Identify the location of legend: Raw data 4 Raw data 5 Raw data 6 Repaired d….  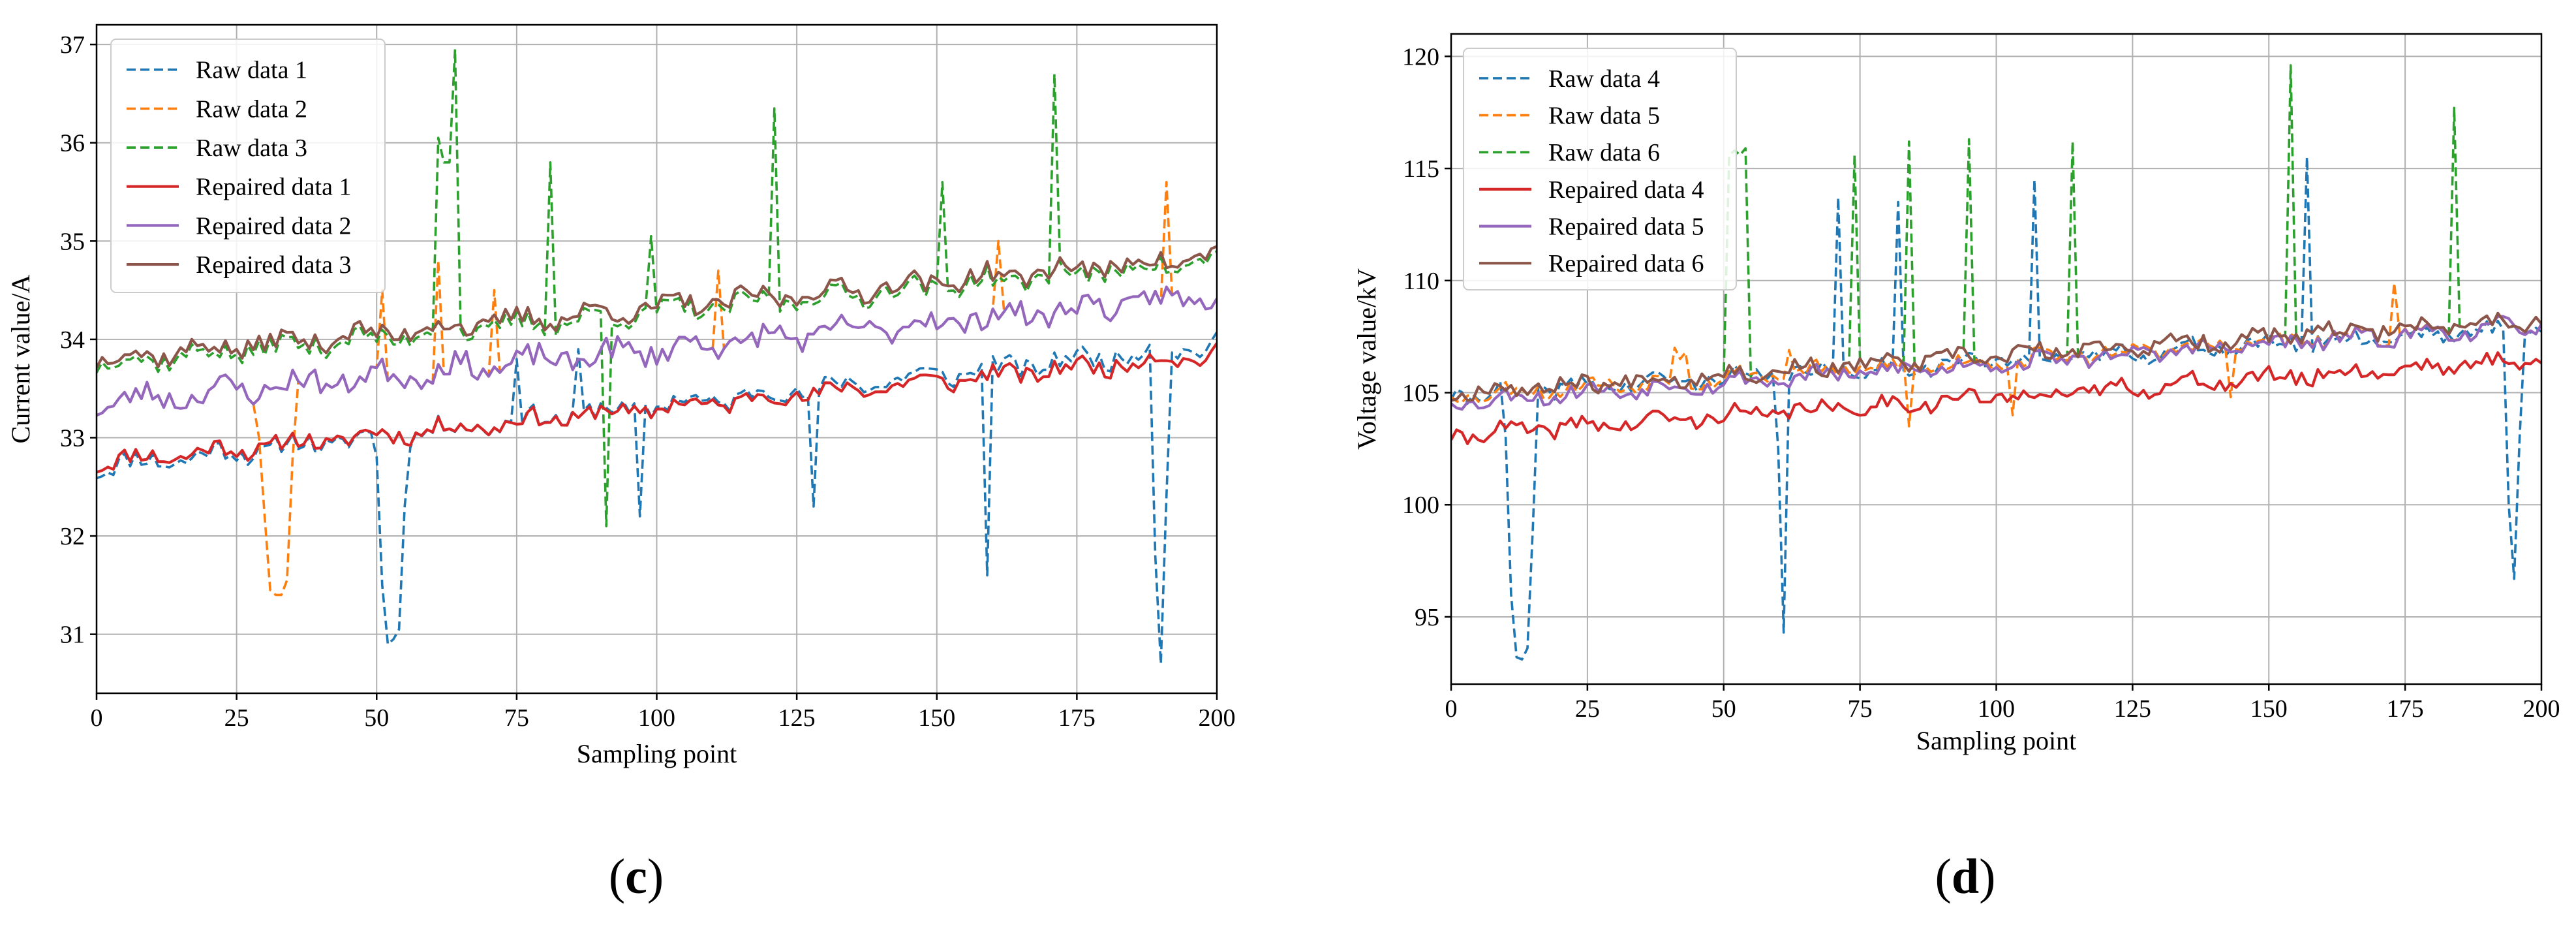
(1600, 169).